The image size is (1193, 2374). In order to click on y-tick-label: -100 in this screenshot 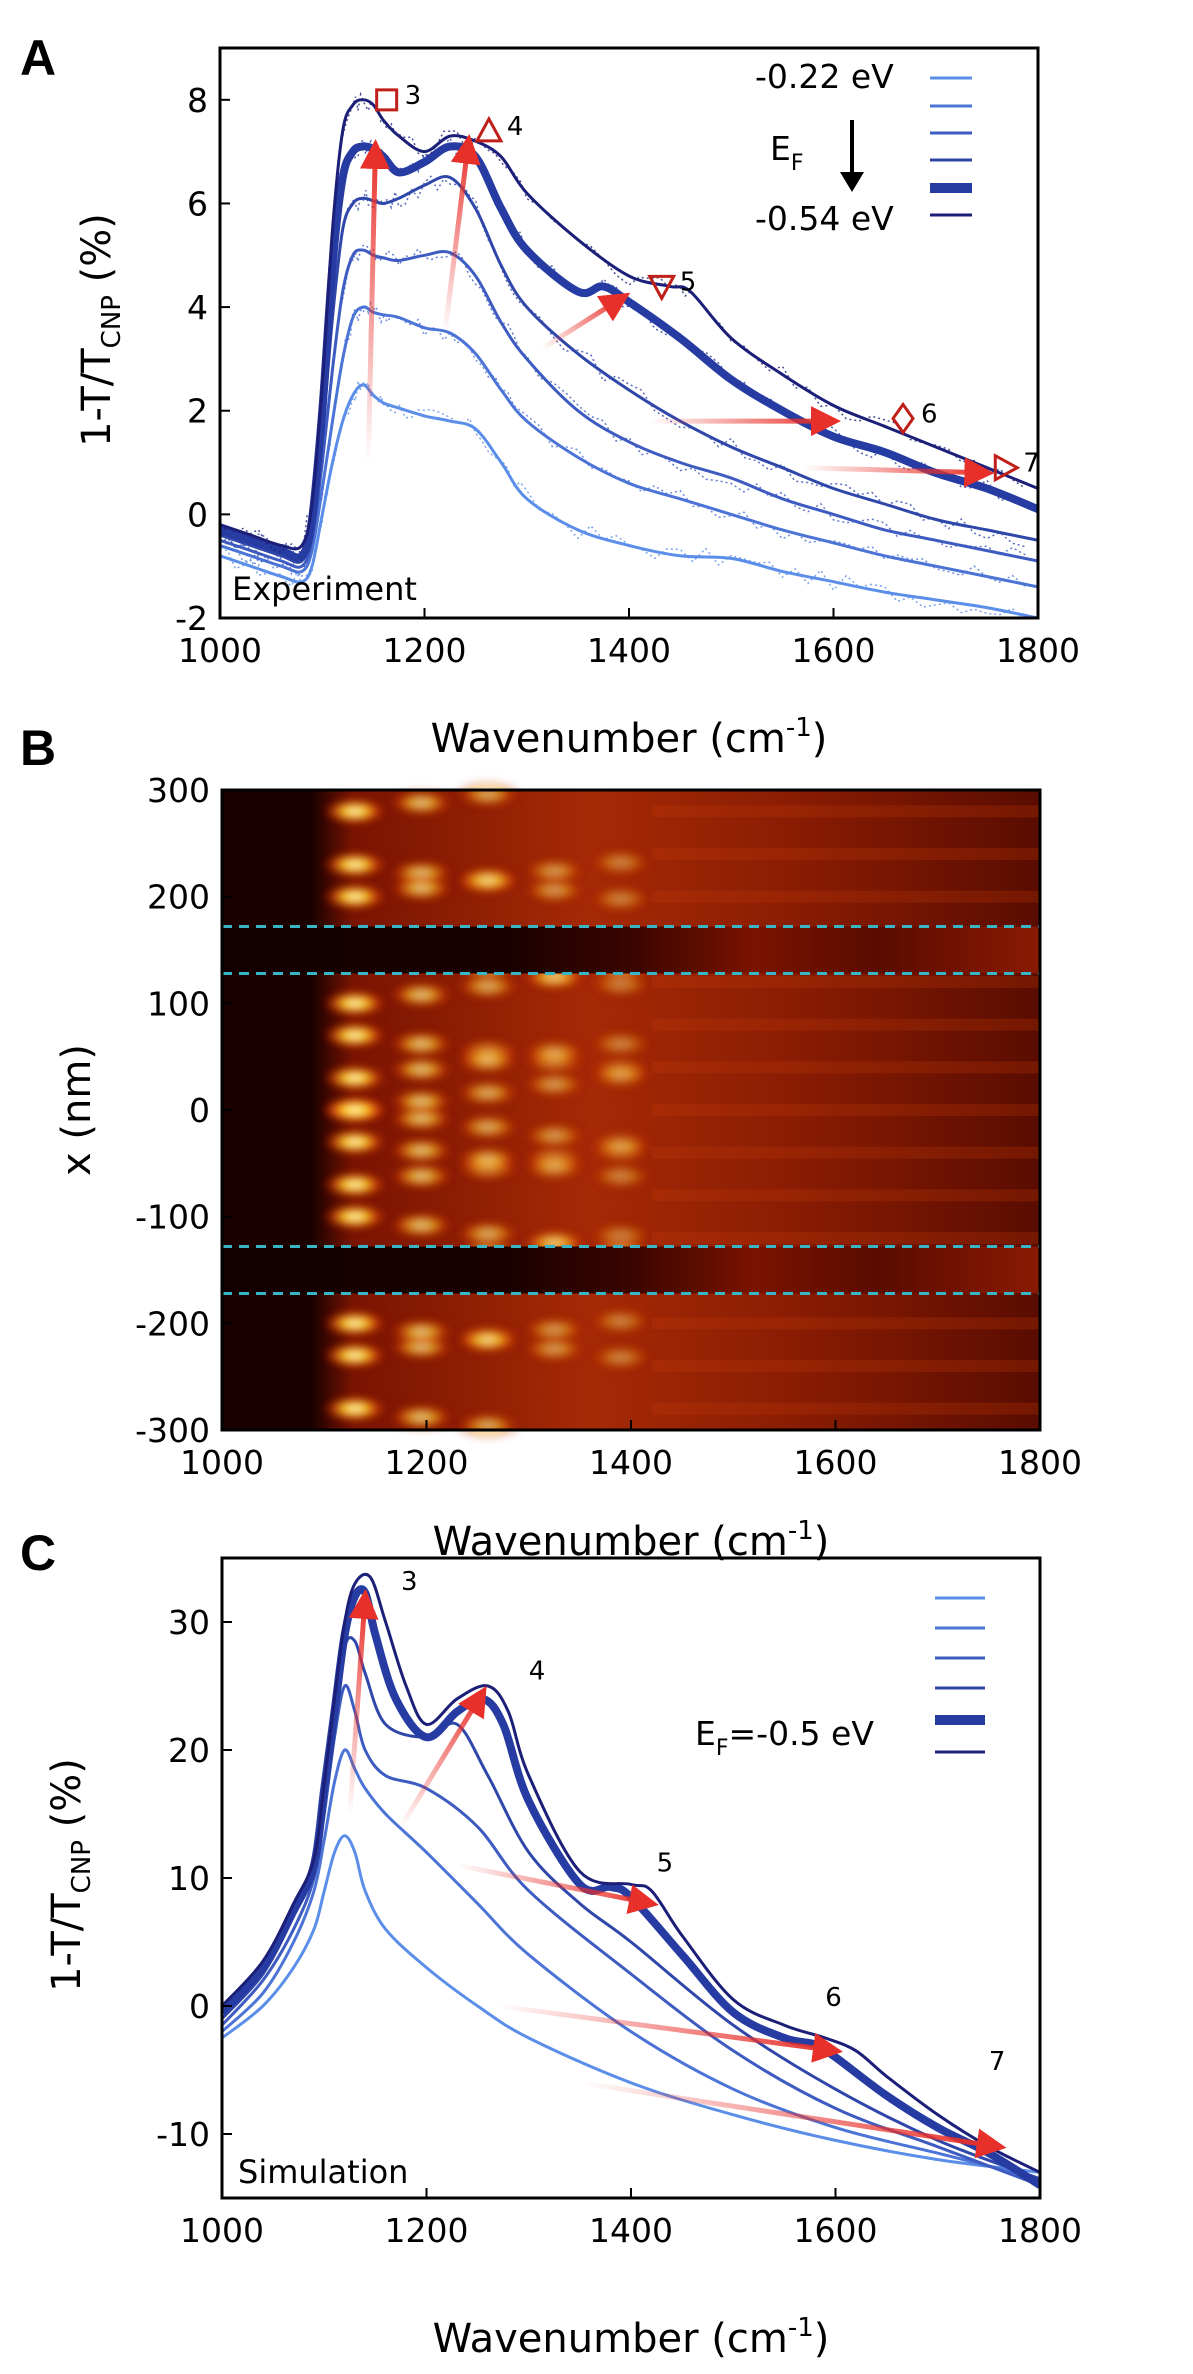, I will do `click(172, 1217)`.